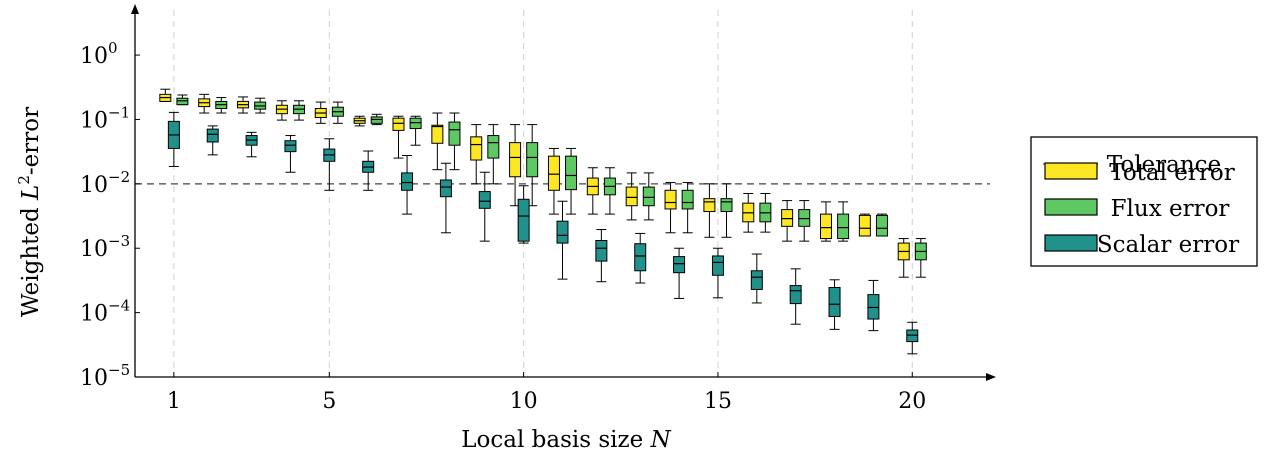 This screenshot has height=459, width=1265. What do you see at coordinates (1071, 207) in the screenshot?
I see `legend-flux-swatch` at bounding box center [1071, 207].